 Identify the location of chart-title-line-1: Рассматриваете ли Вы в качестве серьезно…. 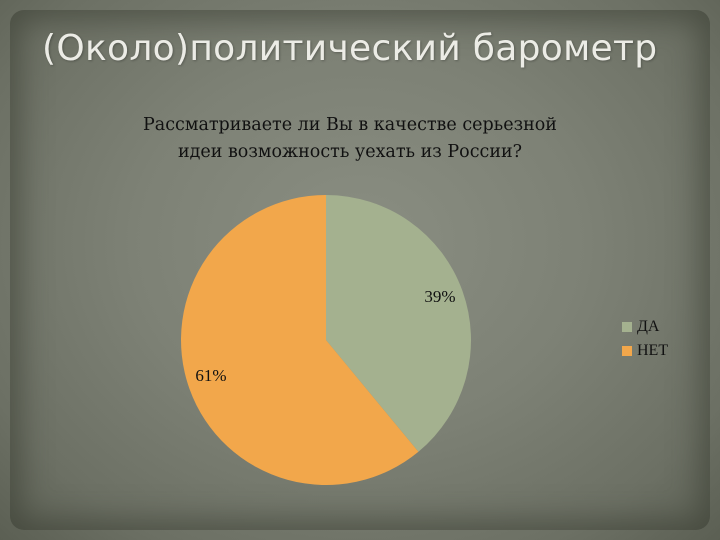
(350, 125).